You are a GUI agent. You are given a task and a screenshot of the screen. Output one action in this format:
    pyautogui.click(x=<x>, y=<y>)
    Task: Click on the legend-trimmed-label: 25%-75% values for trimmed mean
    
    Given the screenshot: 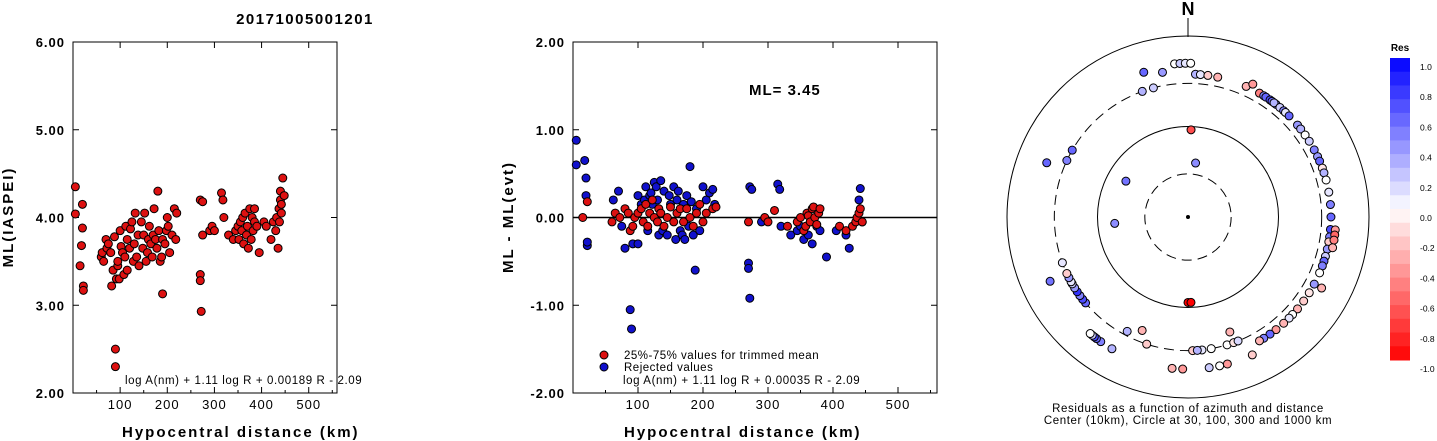 What is the action you would take?
    pyautogui.click(x=721, y=356)
    